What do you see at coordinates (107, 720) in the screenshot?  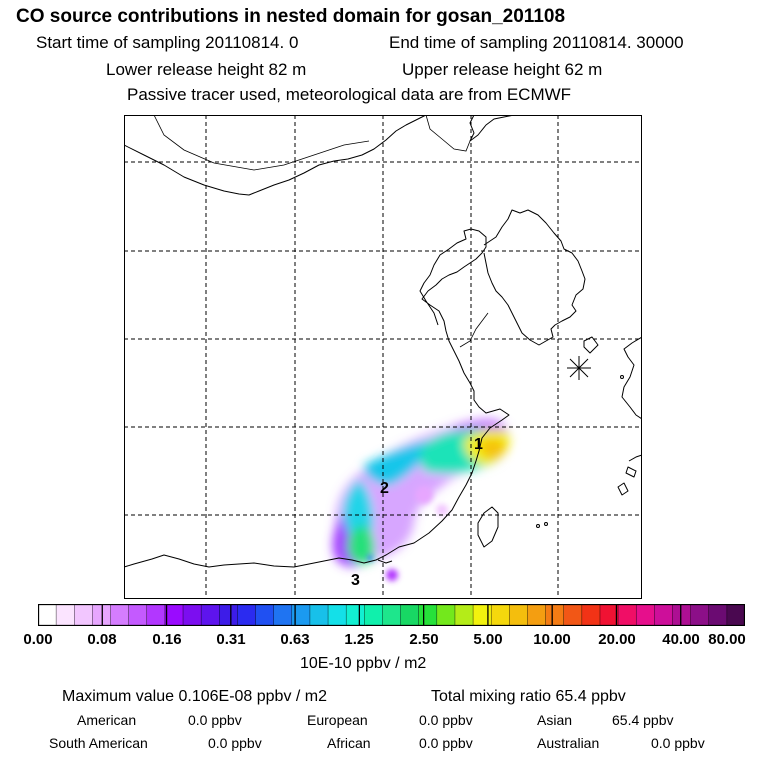 I see `american-label: American` at bounding box center [107, 720].